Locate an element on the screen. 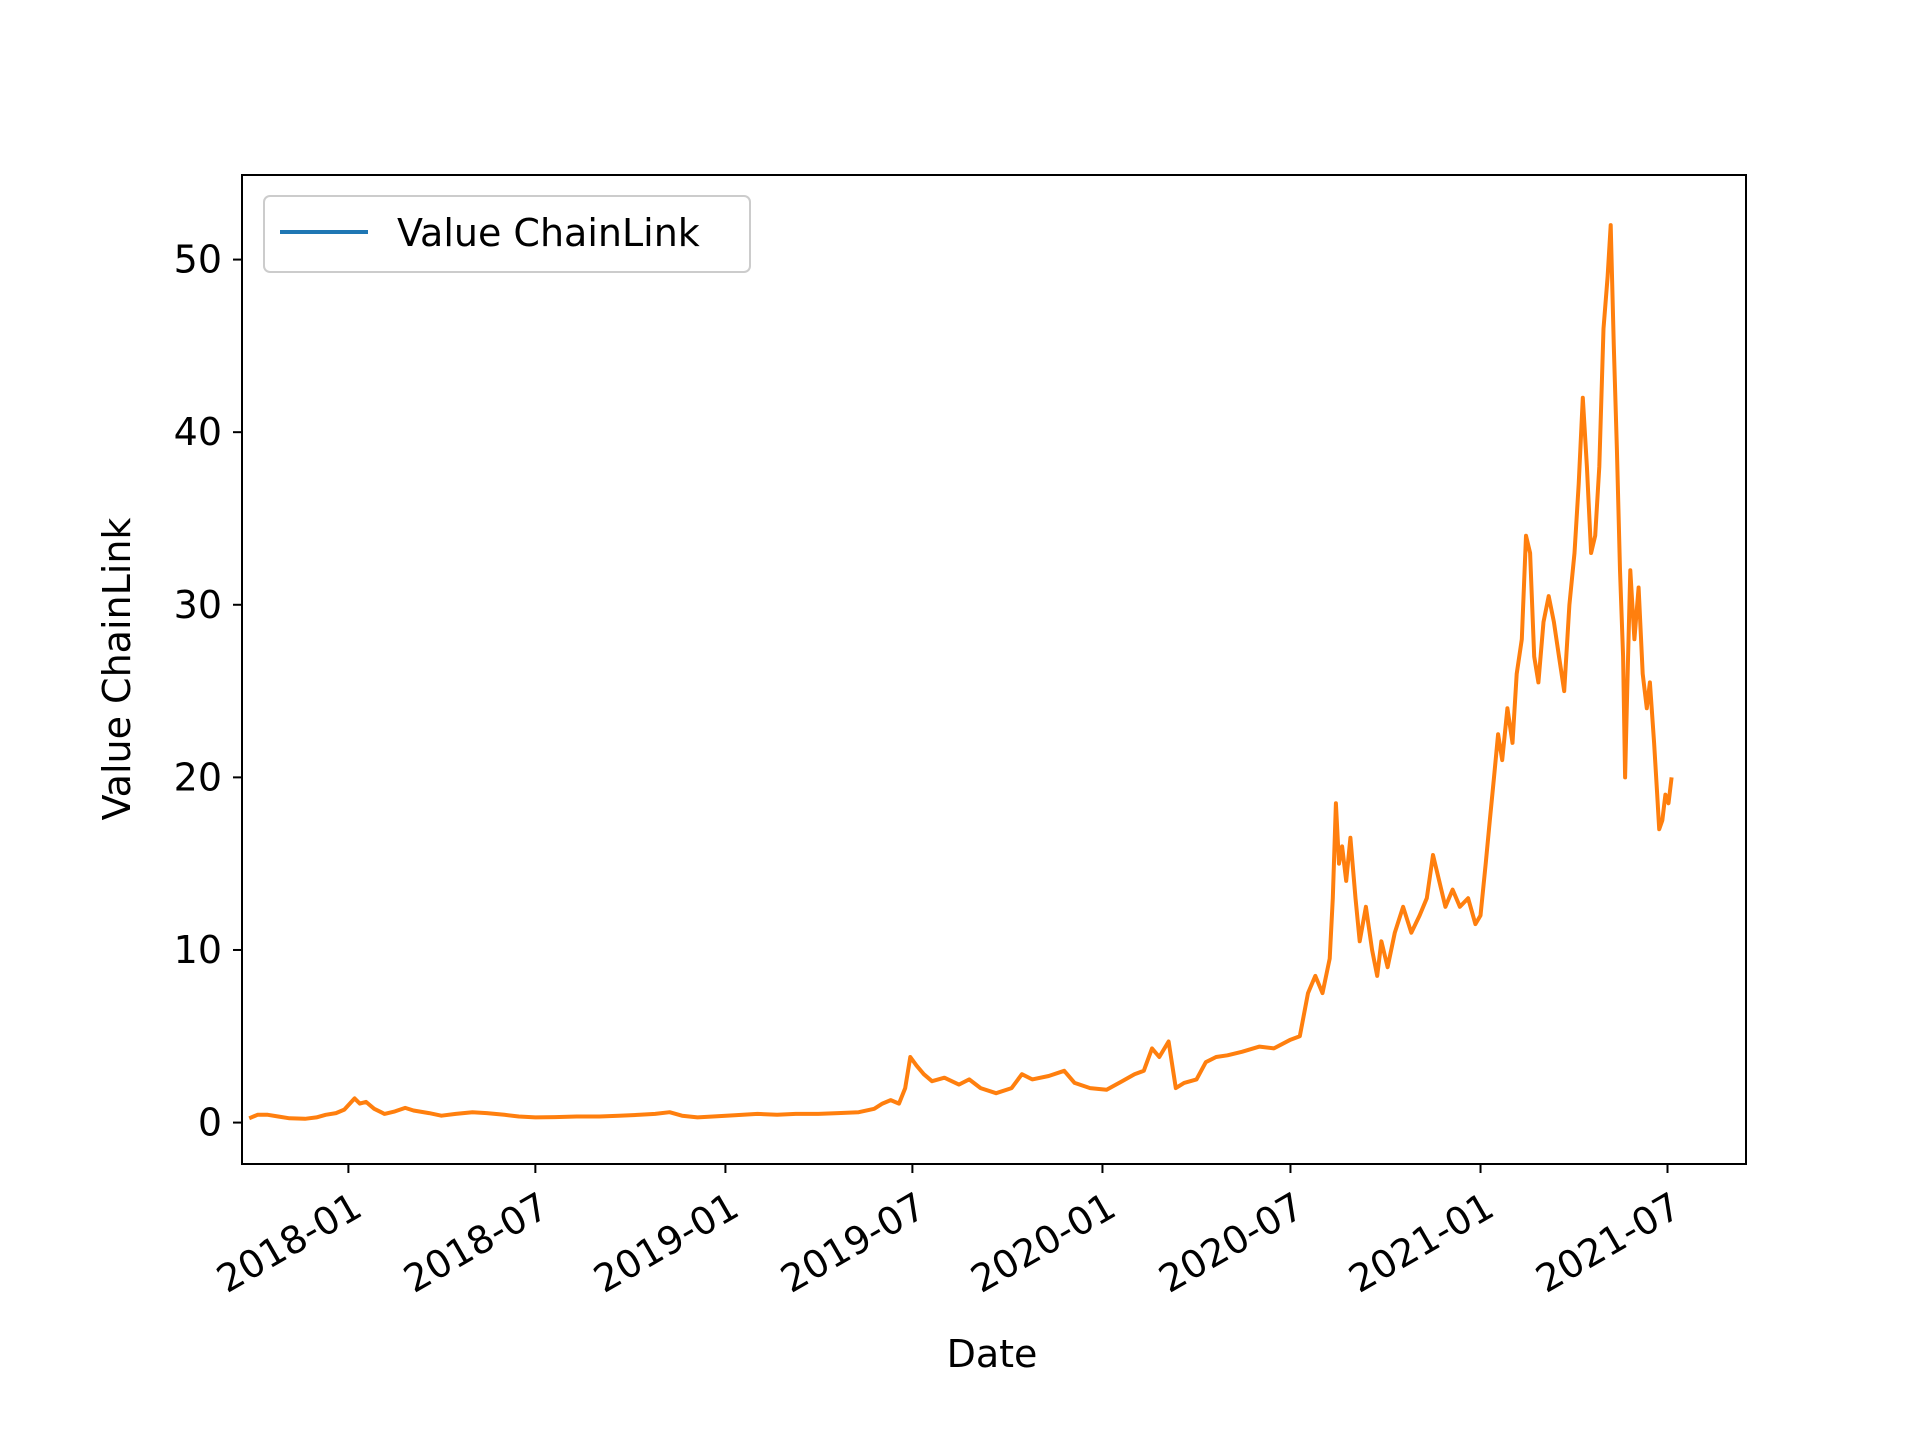 The height and width of the screenshot is (1440, 1920). legend-box is located at coordinates (507, 234).